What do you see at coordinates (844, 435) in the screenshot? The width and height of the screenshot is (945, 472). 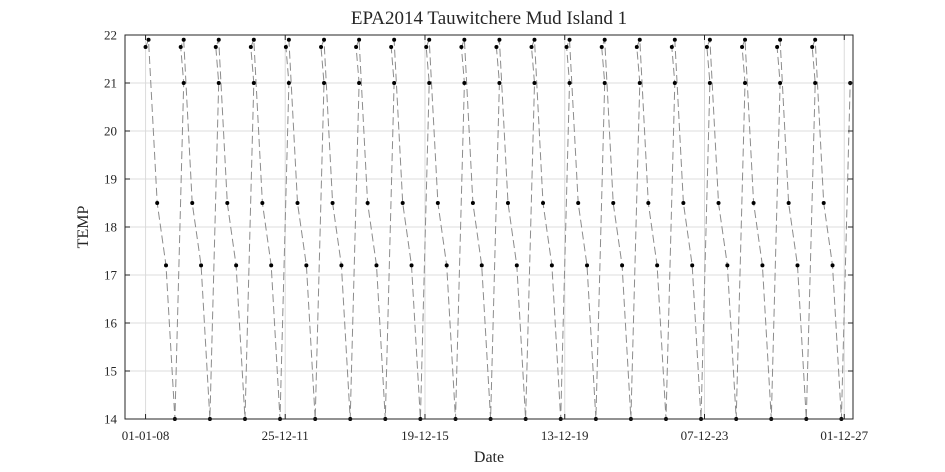 I see `x-tick-label: 01-12-27` at bounding box center [844, 435].